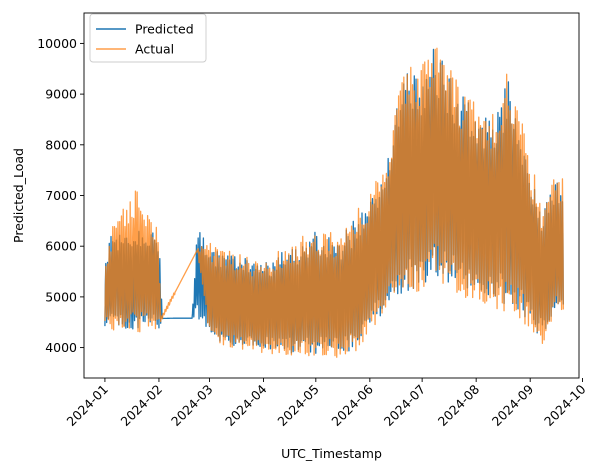 The height and width of the screenshot is (469, 609). I want to click on y-tick-label-8000: 8000, so click(61, 144).